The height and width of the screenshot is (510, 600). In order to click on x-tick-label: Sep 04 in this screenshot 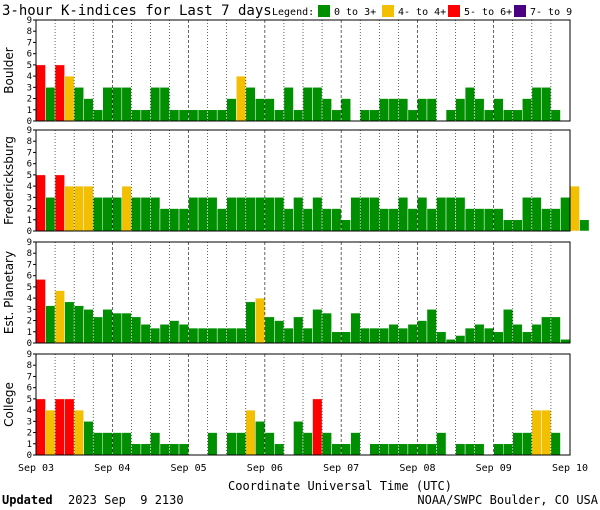, I will do `click(112, 468)`.